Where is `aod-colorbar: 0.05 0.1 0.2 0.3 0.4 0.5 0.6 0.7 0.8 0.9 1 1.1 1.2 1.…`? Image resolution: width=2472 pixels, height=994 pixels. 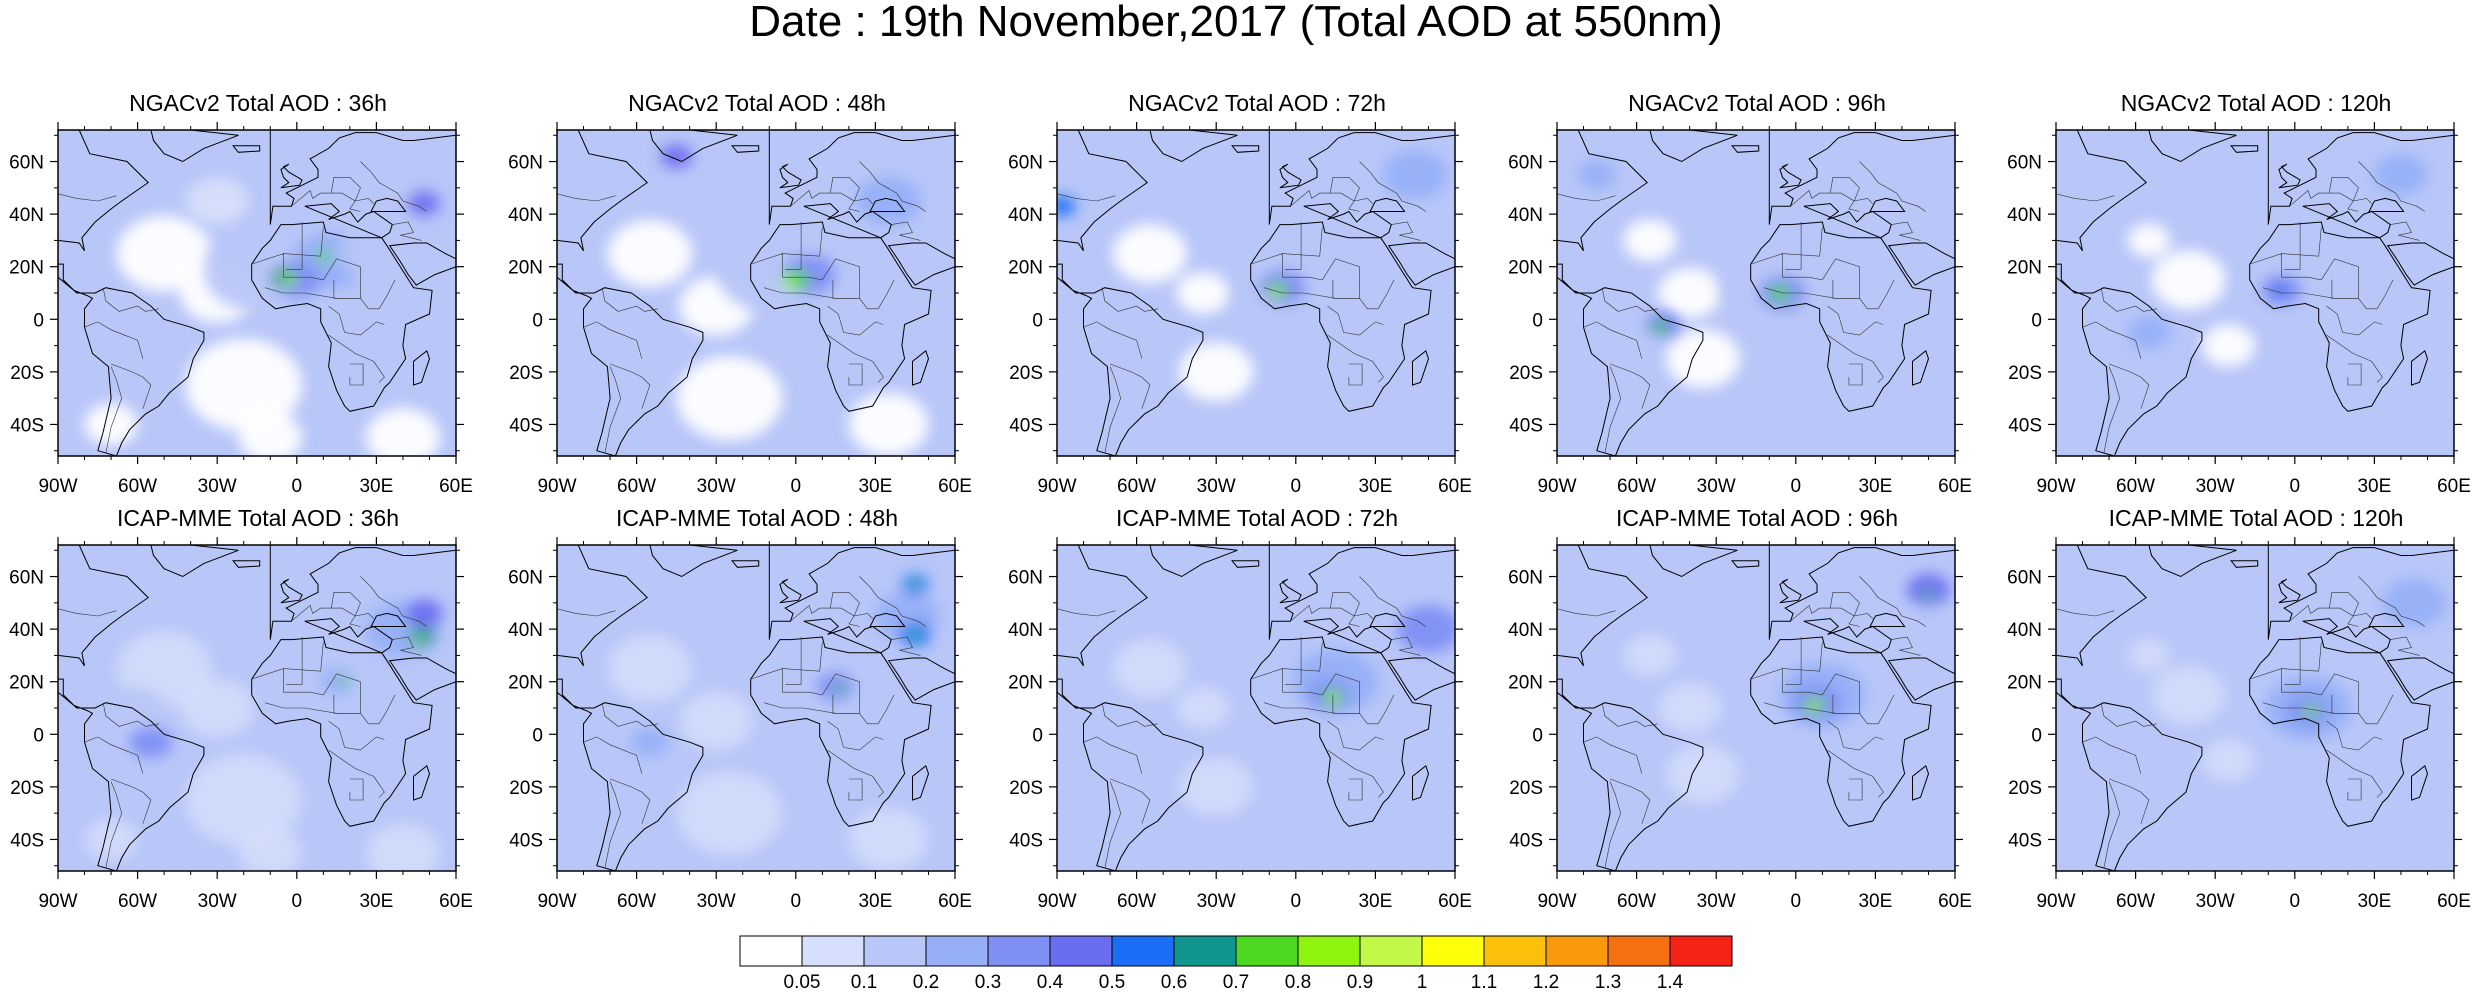 aod-colorbar: 0.05 0.1 0.2 0.3 0.4 0.5 0.6 0.7 0.8 0.9 1 1.1 1.2 1.… is located at coordinates (1236, 964).